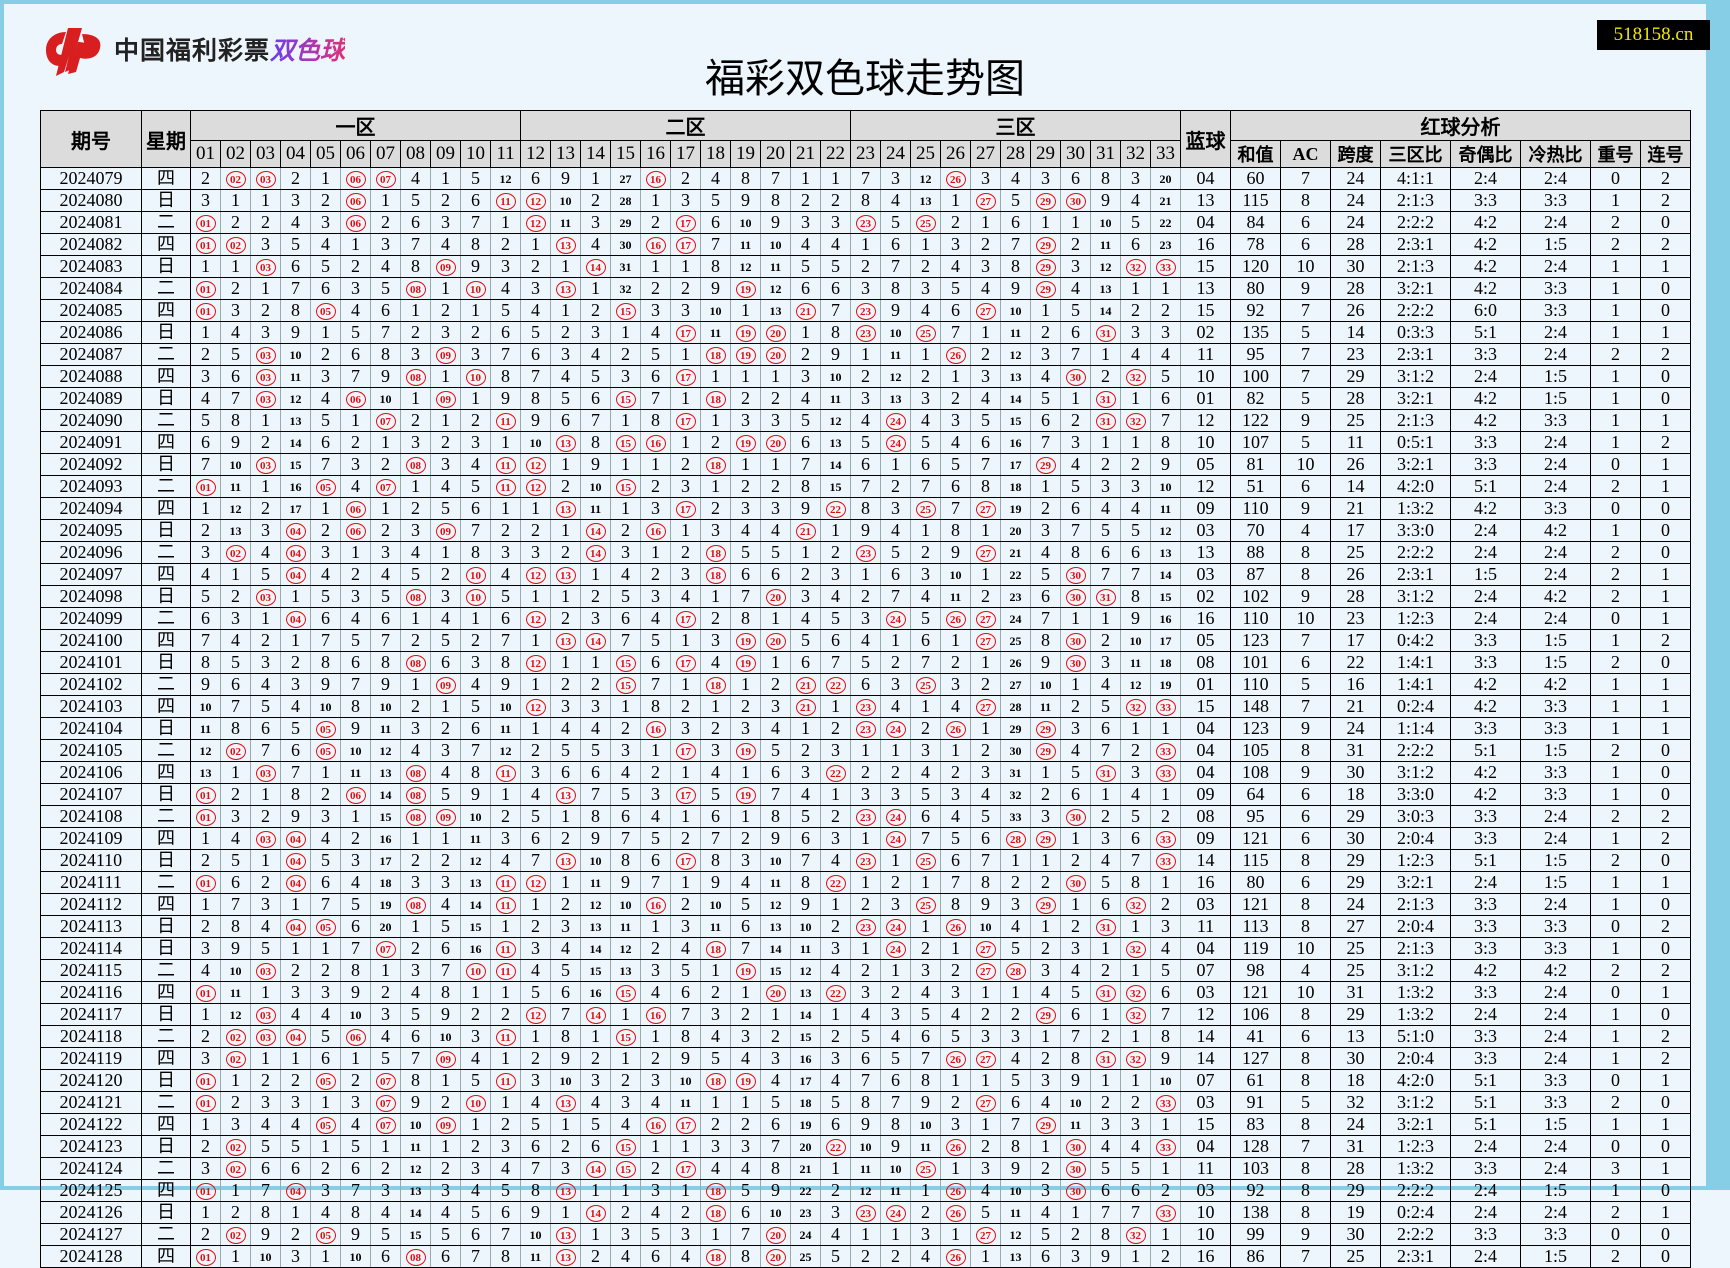 The height and width of the screenshot is (1268, 1730). Describe the element at coordinates (1355, 618) in the screenshot. I see `span-cell: 23` at that location.